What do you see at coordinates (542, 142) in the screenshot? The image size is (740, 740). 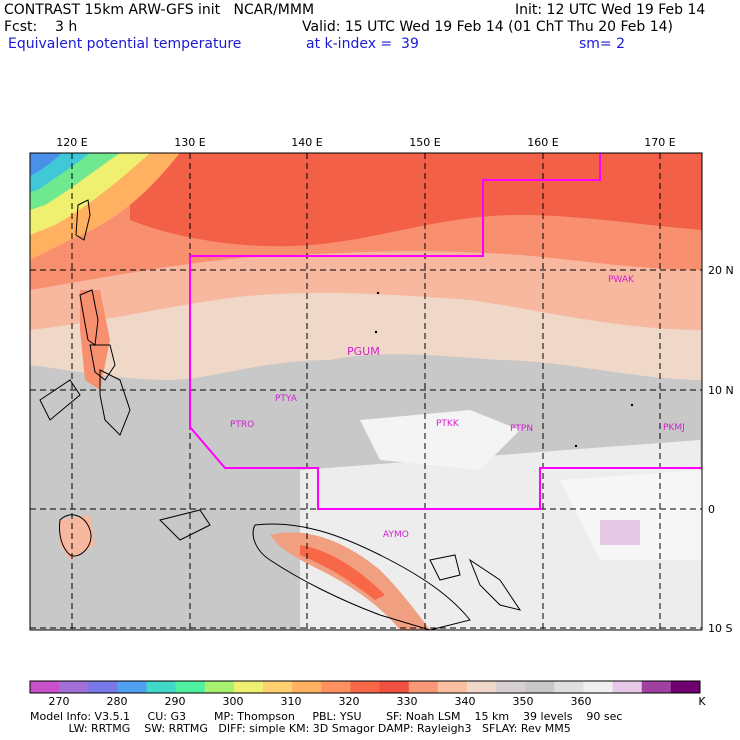 I see `lon-label-160e: 160 E` at bounding box center [542, 142].